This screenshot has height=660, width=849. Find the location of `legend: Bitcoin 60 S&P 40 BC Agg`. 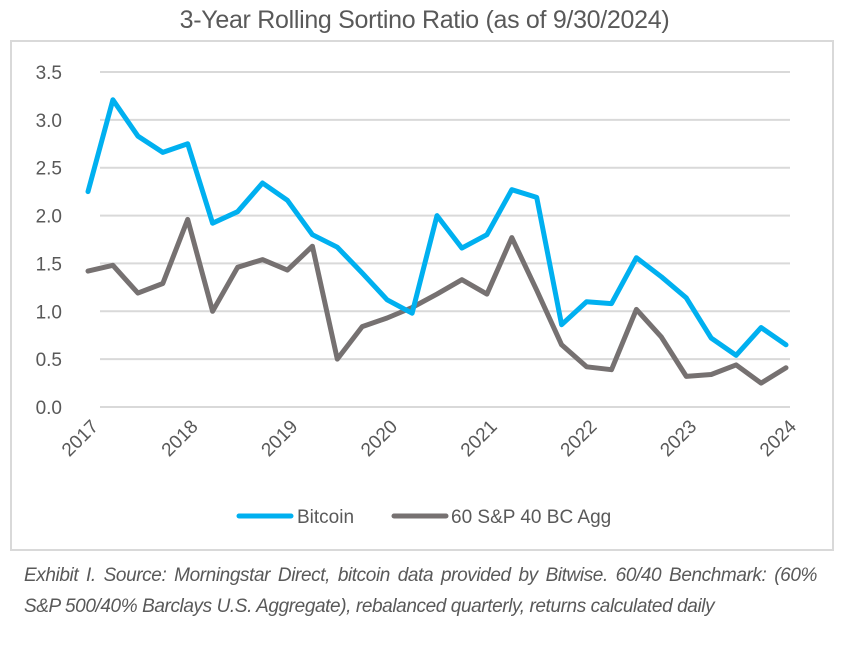

legend: Bitcoin 60 S&P 40 BC Agg is located at coordinates (423, 517).